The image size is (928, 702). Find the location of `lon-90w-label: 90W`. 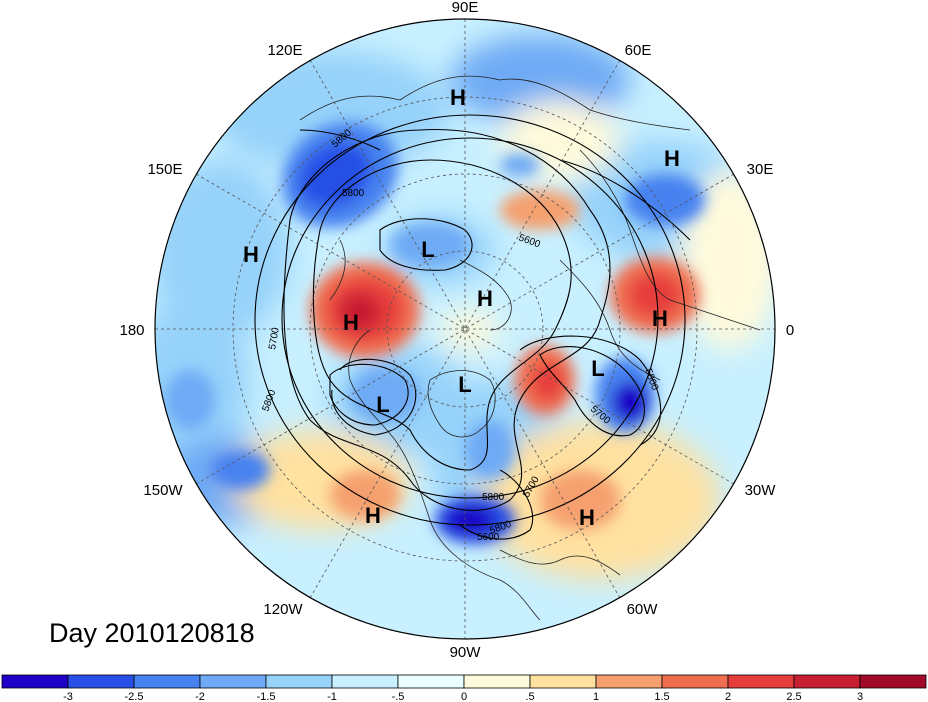

lon-90w-label: 90W is located at coordinates (466, 652).